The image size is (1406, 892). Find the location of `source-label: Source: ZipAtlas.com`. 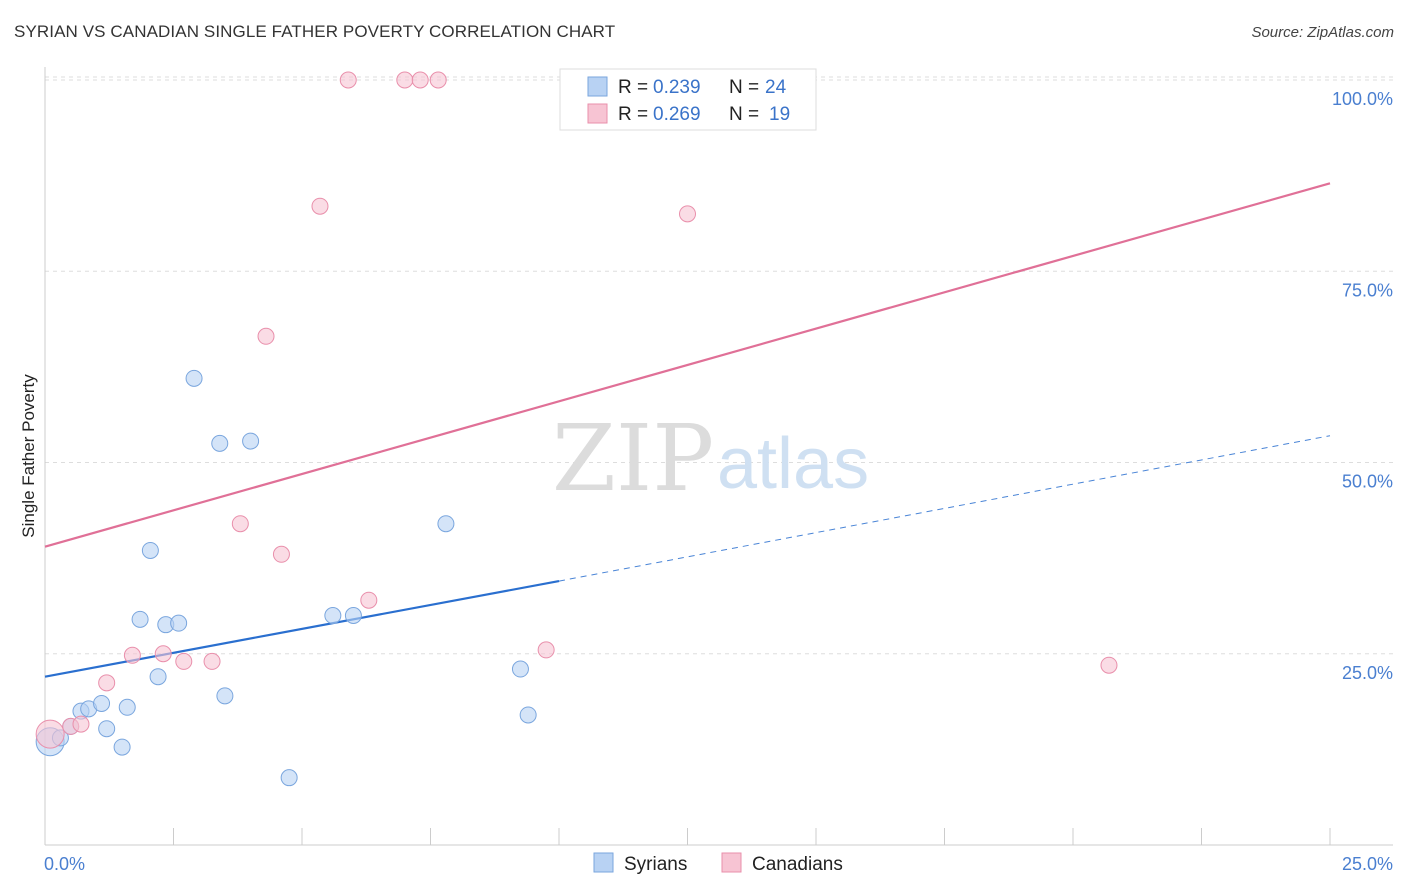

source-label: Source: ZipAtlas.com is located at coordinates (1322, 32).